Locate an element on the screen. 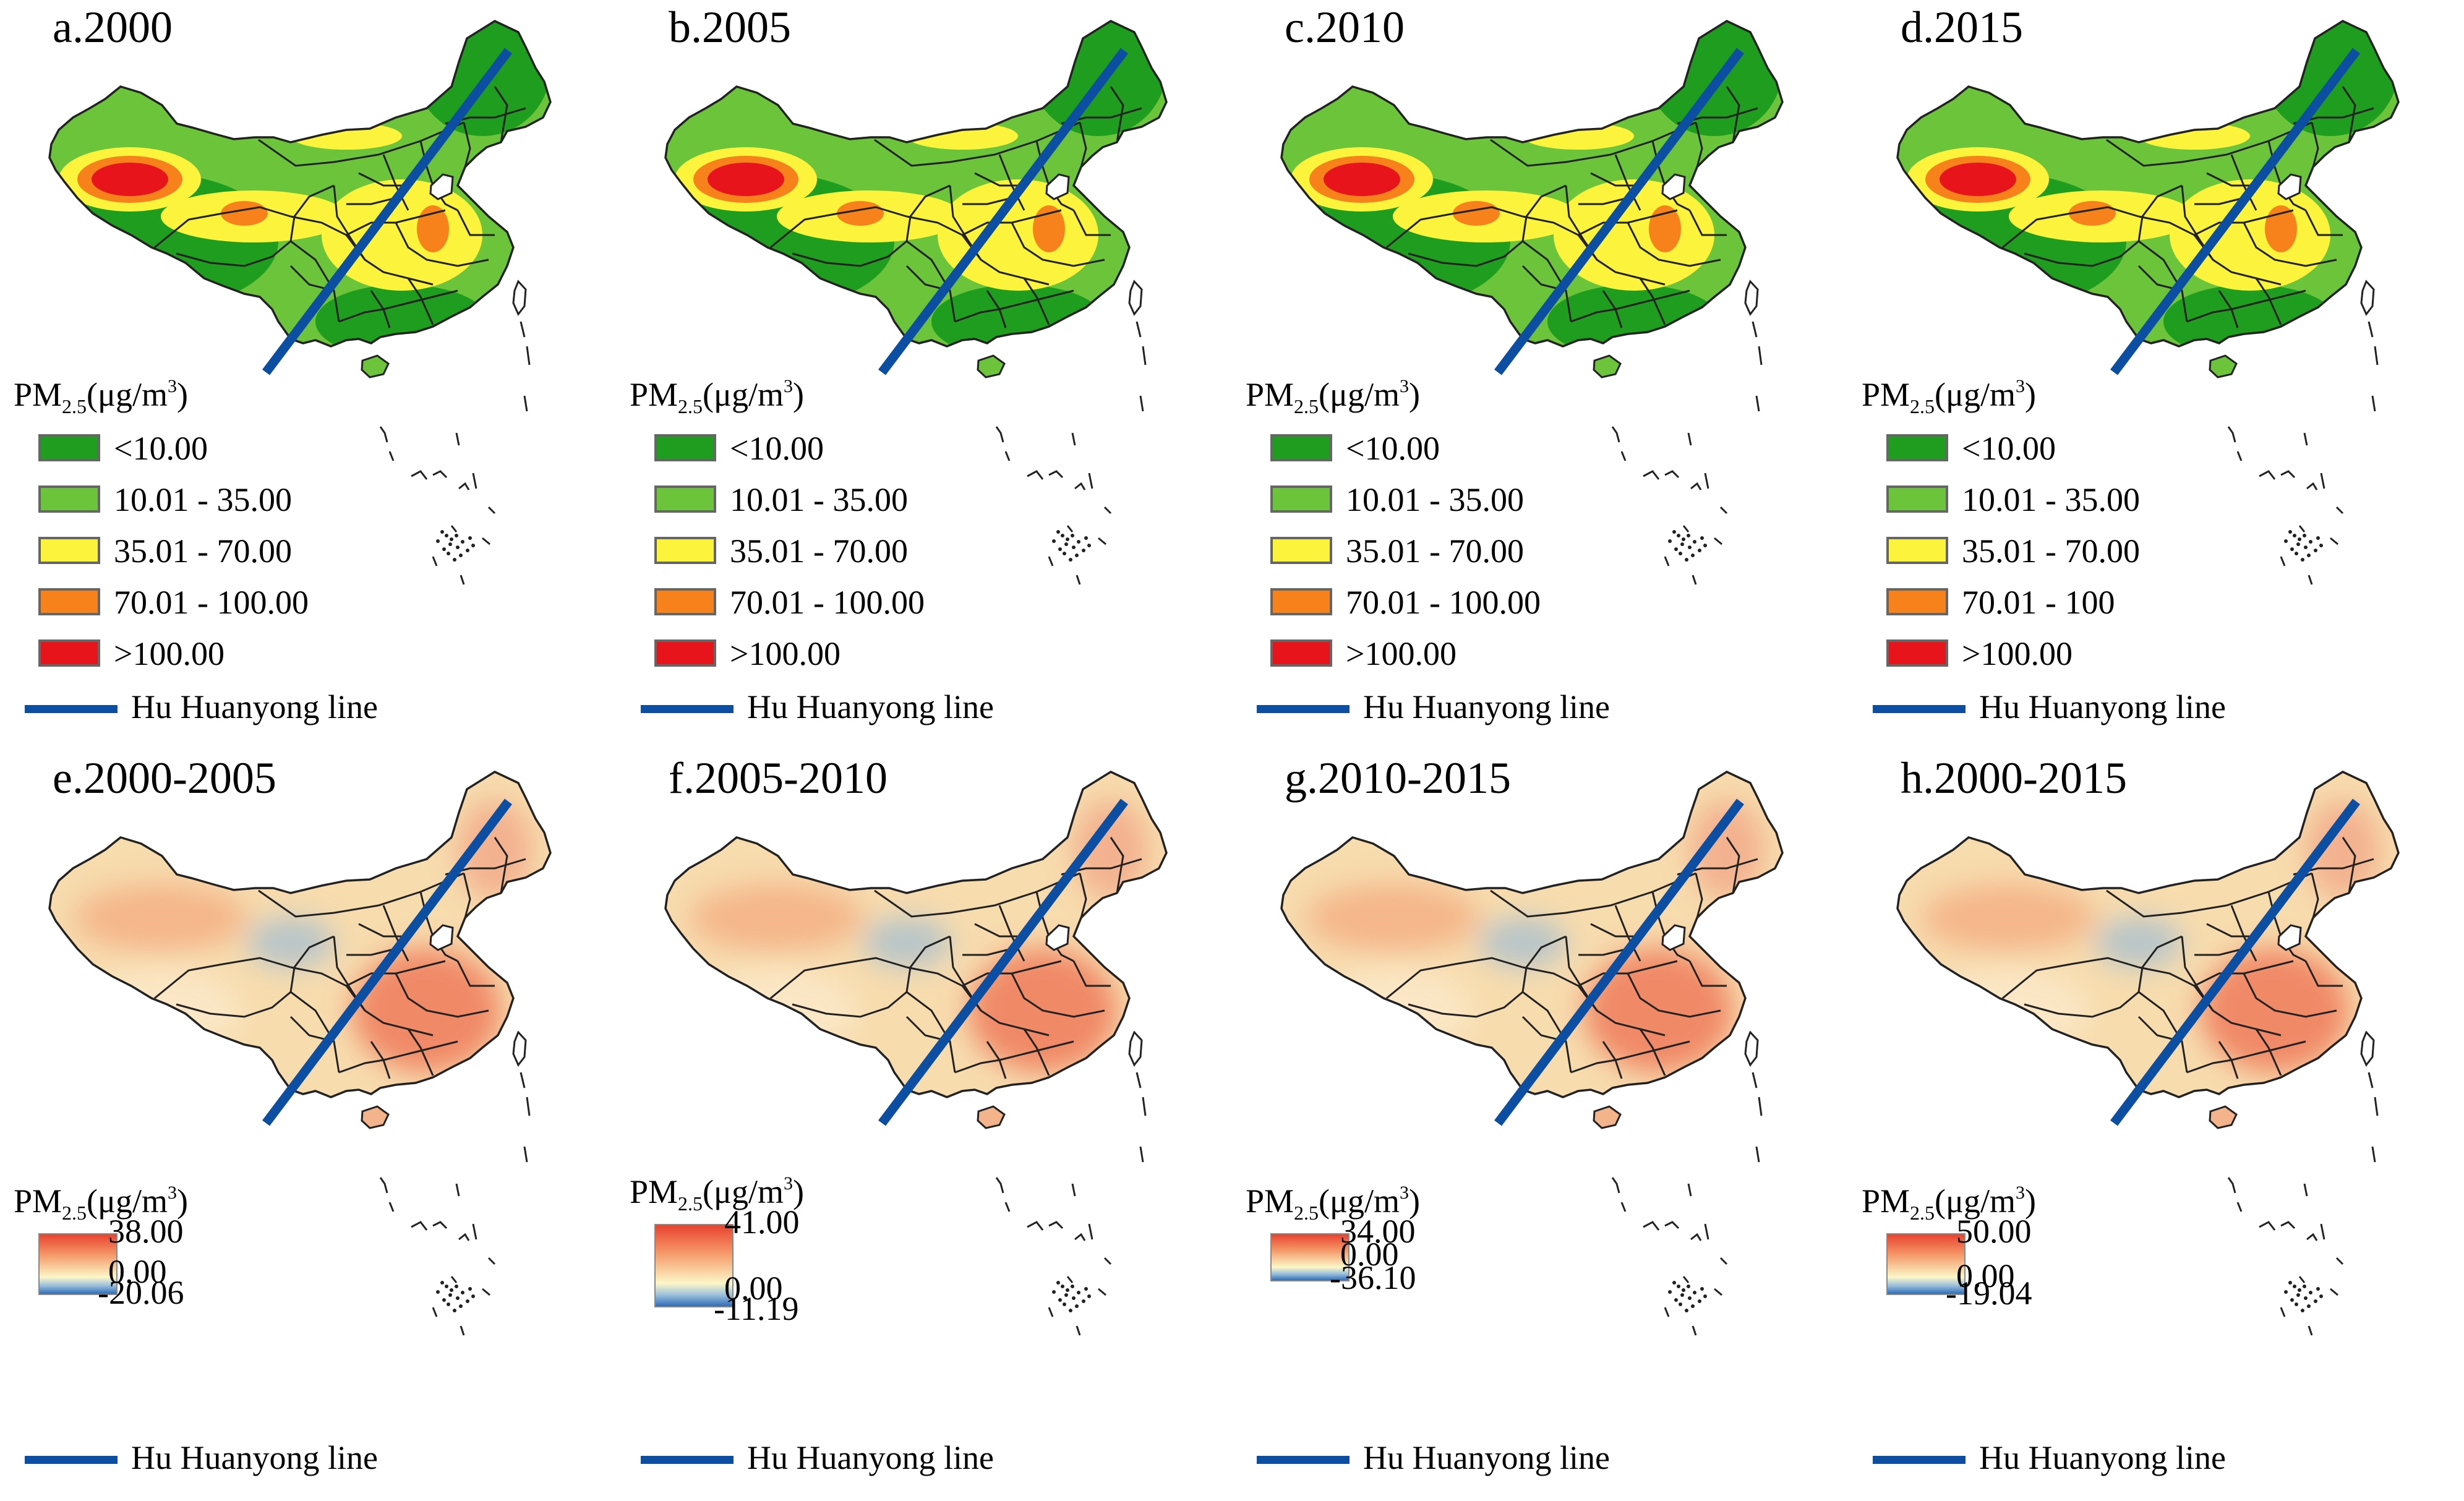 The height and width of the screenshot is (1501, 2464). legend-min-label: -19.04 is located at coordinates (1989, 1293).